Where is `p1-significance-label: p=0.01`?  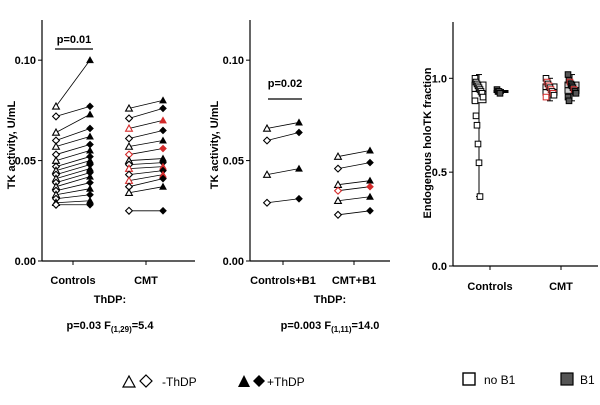
p1-significance-label: p=0.01 is located at coordinates (74, 40).